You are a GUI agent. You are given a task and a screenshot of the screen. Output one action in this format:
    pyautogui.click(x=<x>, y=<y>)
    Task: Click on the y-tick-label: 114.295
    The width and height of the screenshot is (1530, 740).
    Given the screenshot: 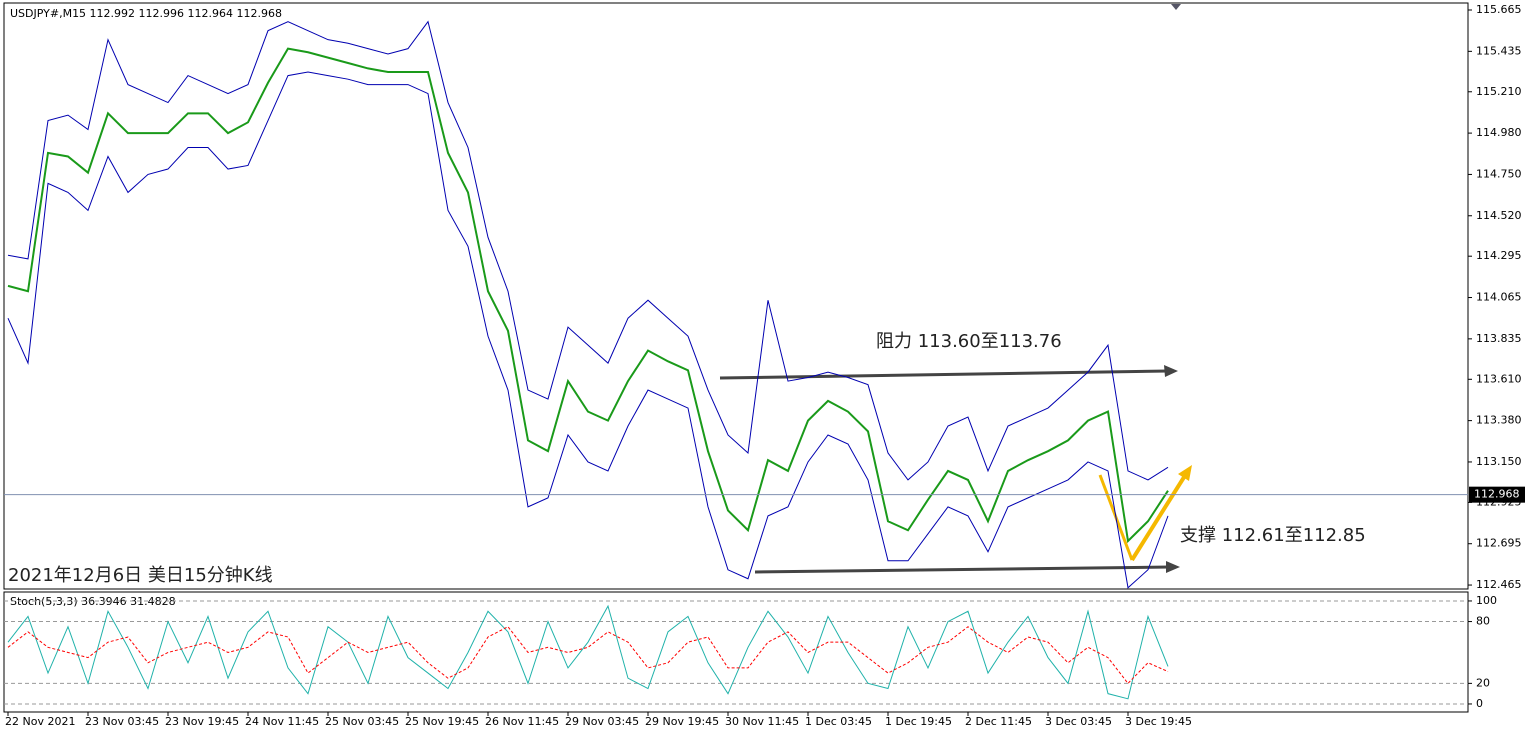 What is the action you would take?
    pyautogui.click(x=1499, y=255)
    